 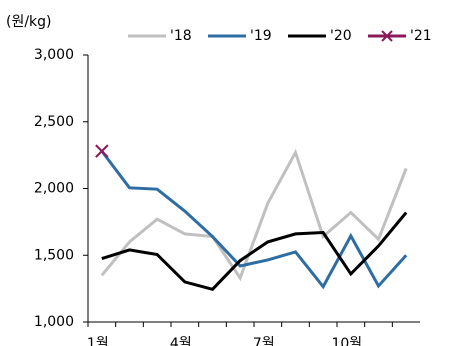 What do you see at coordinates (98, 341) in the screenshot?
I see `x-tick-label: 1월` at bounding box center [98, 341].